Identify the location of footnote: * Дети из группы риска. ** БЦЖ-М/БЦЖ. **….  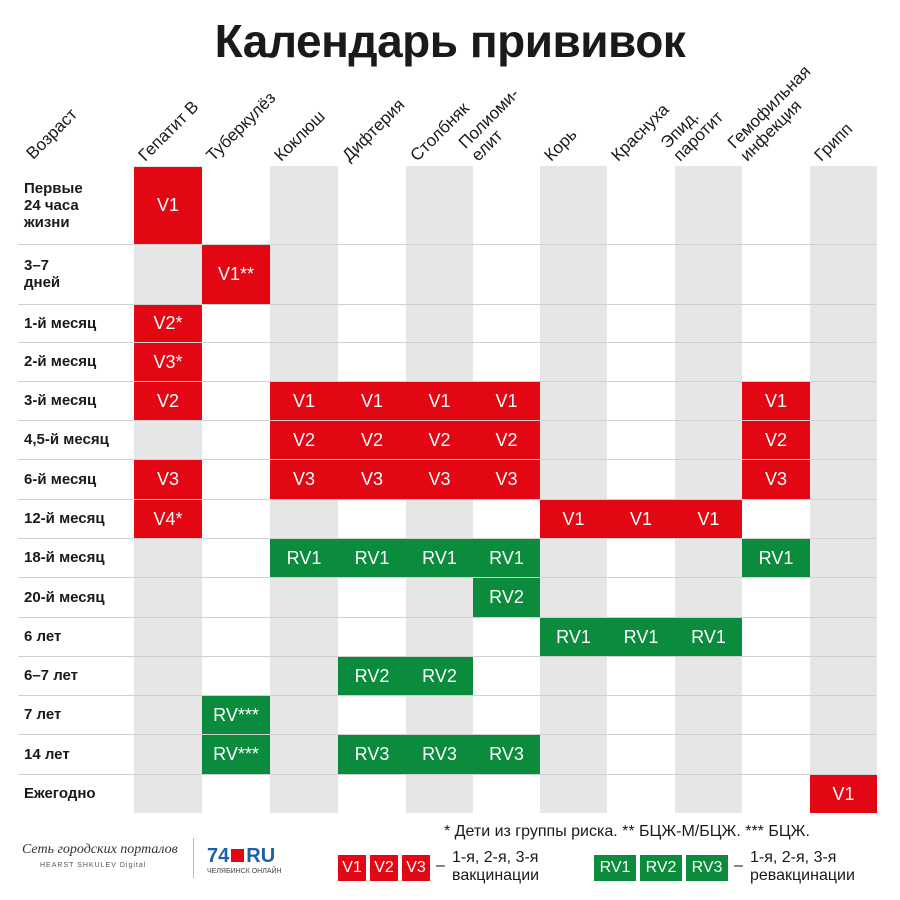
(627, 831).